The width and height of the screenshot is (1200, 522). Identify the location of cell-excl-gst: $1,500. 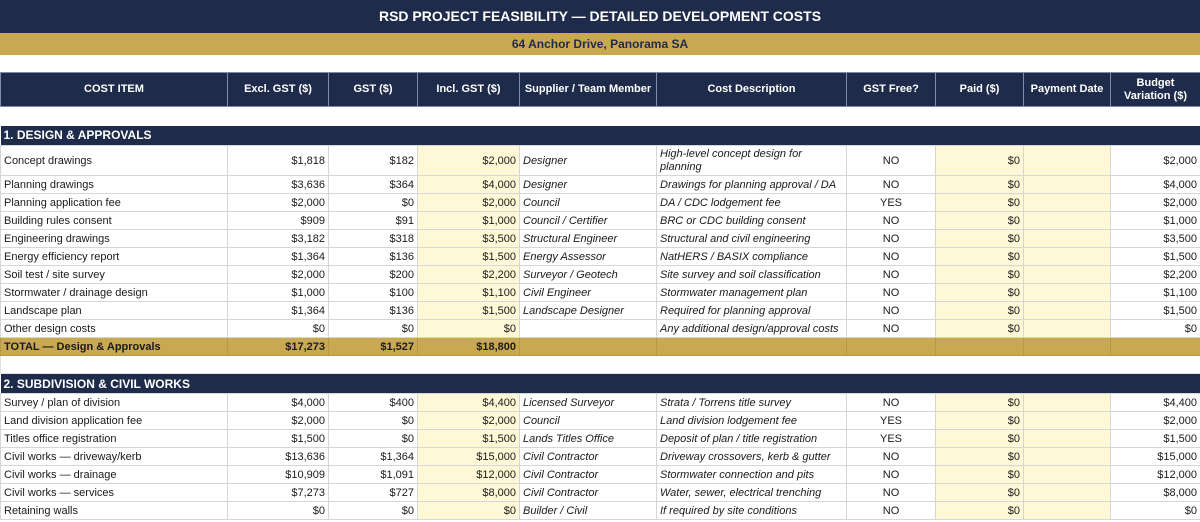
(278, 438).